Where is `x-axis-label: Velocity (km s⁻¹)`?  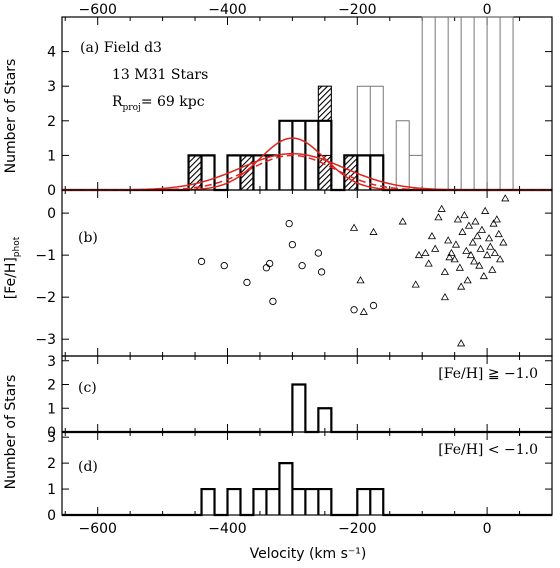 x-axis-label: Velocity (km s⁻¹) is located at coordinates (308, 554).